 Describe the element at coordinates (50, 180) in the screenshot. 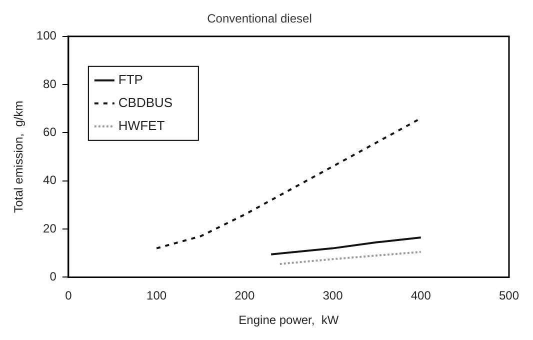

I see `y-tick-label: 40` at that location.